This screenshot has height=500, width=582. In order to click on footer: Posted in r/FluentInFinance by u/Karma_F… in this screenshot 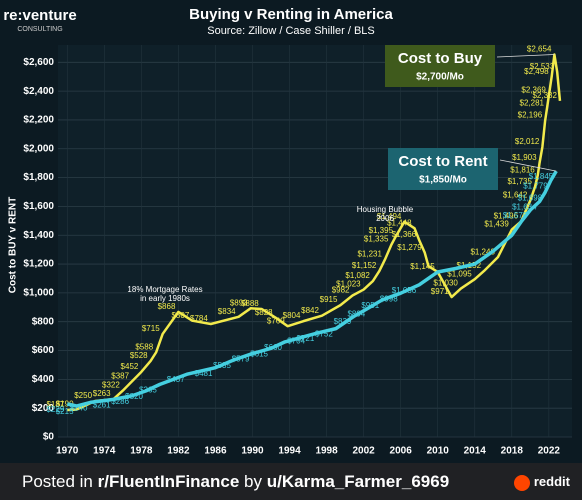, I will do `click(291, 481)`.